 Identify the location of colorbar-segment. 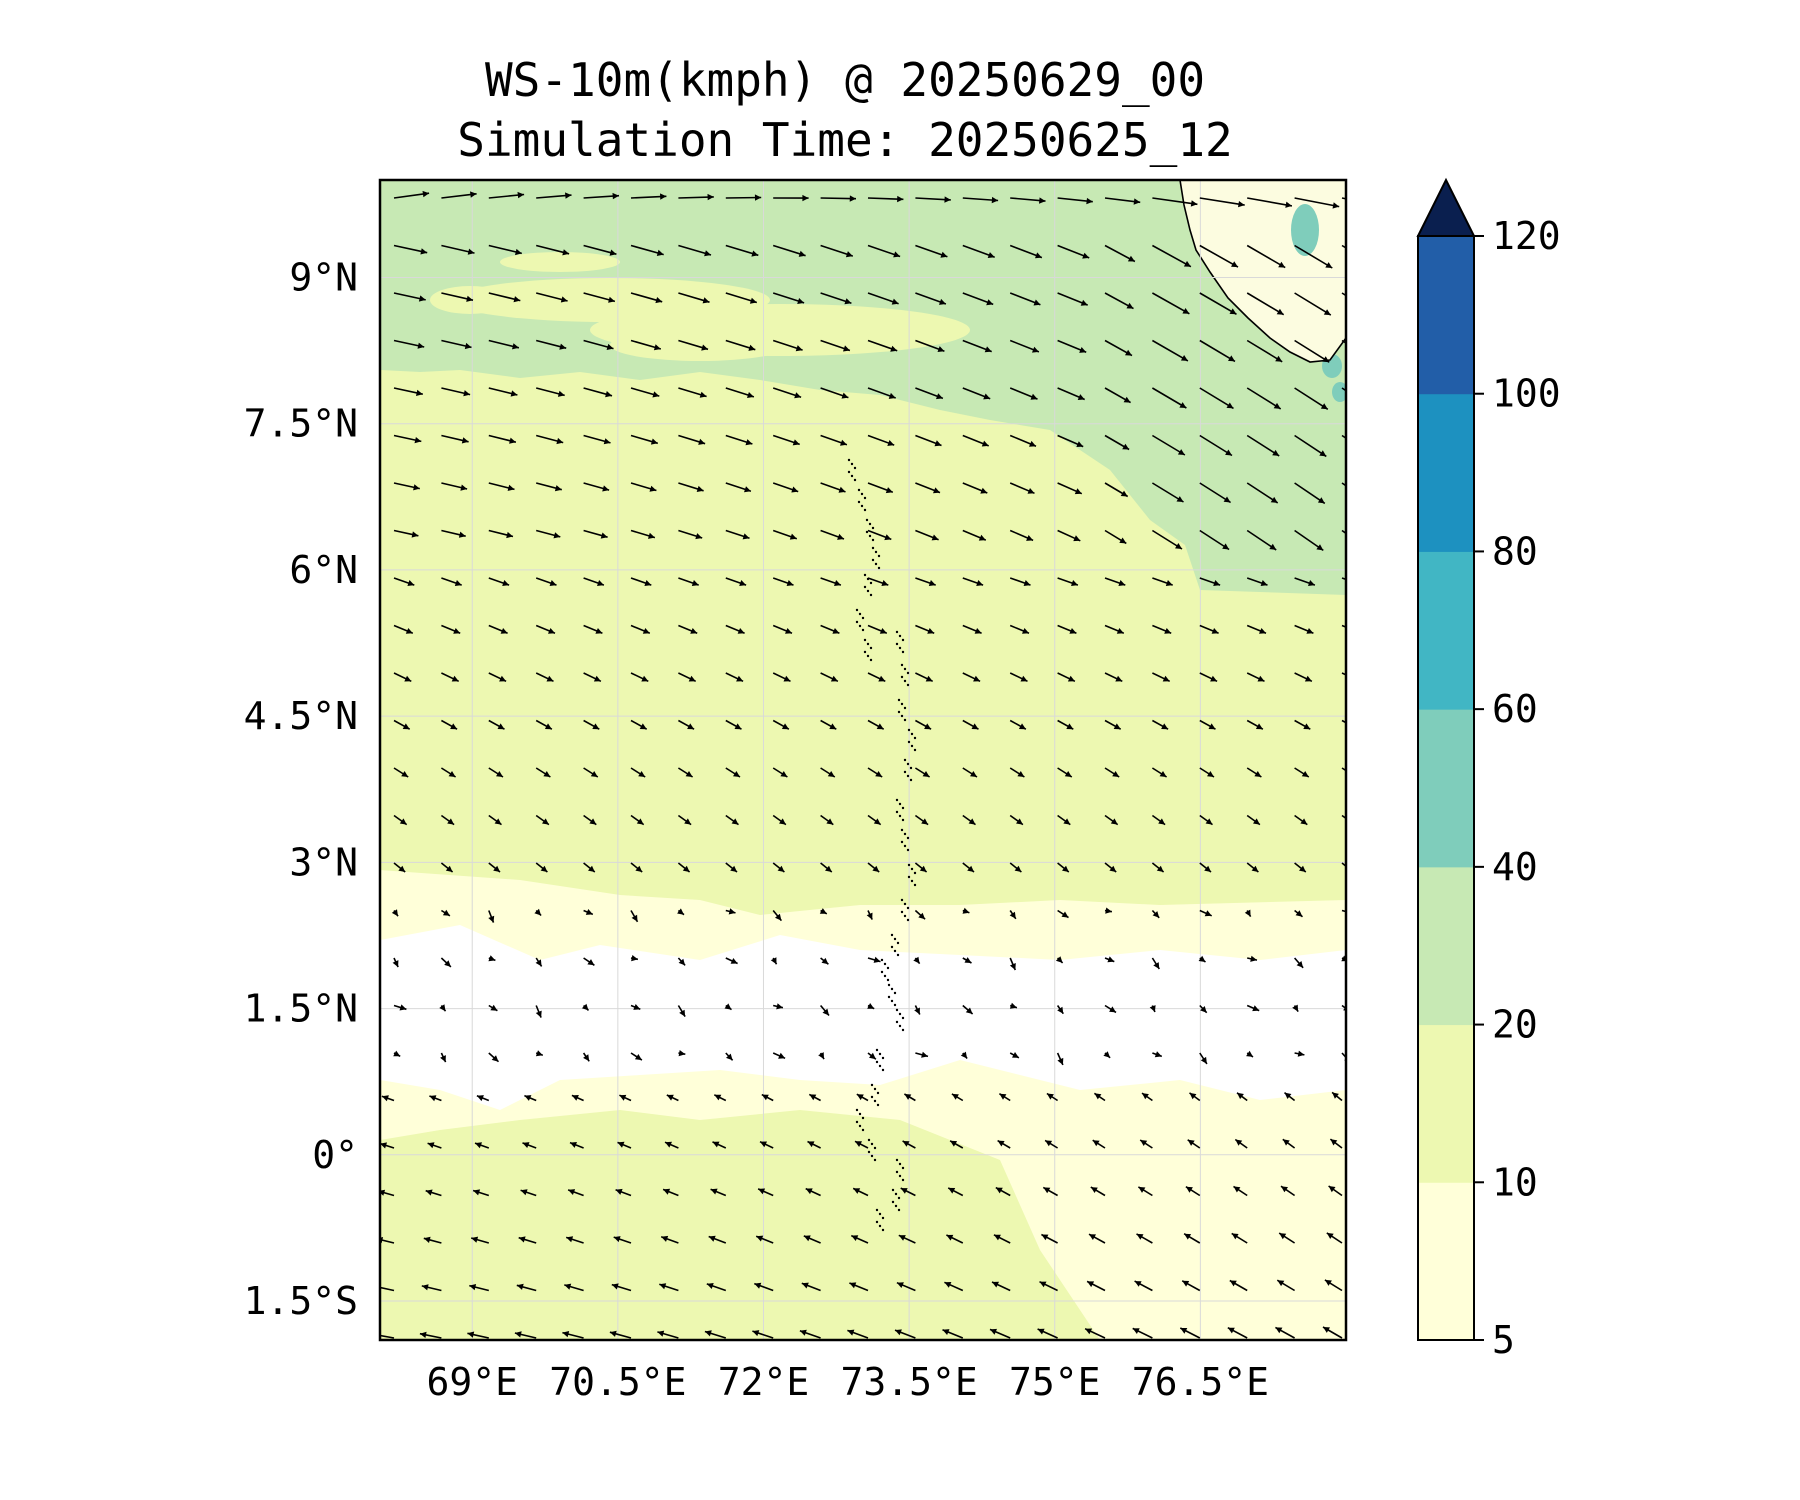
(1446, 788).